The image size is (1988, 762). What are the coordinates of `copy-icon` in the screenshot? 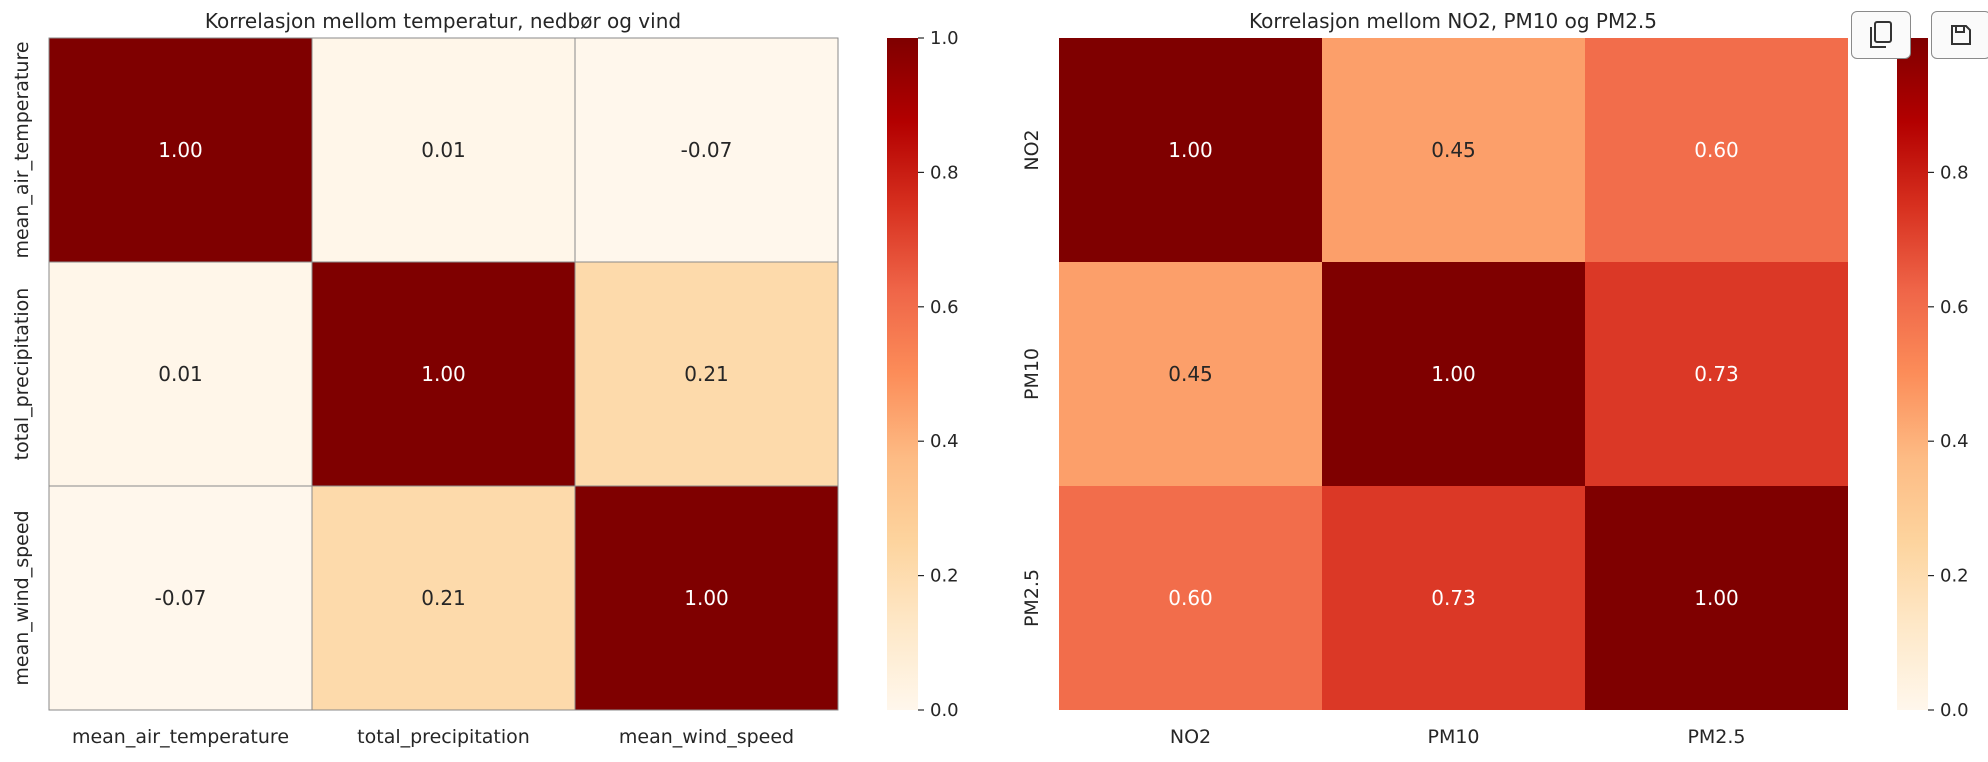 It's located at (1881, 34).